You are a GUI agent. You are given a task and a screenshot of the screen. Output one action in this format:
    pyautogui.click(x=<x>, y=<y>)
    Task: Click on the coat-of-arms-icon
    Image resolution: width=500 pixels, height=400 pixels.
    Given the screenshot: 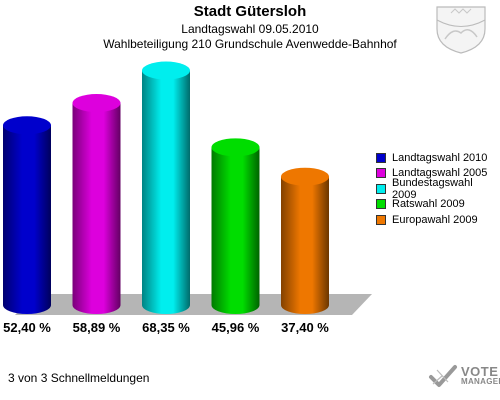 What is the action you would take?
    pyautogui.click(x=461, y=30)
    